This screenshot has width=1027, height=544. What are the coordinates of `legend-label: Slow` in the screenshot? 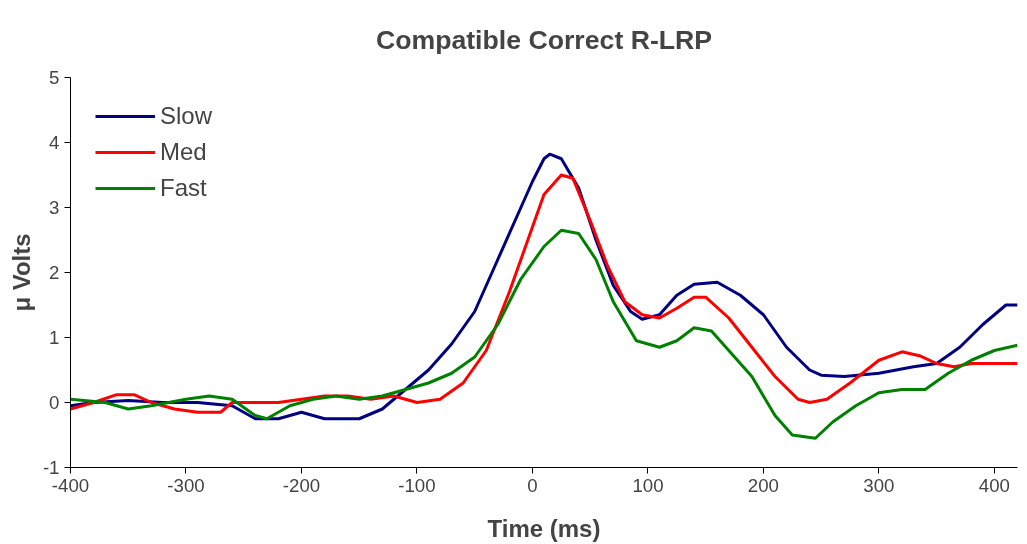 It's located at (186, 116).